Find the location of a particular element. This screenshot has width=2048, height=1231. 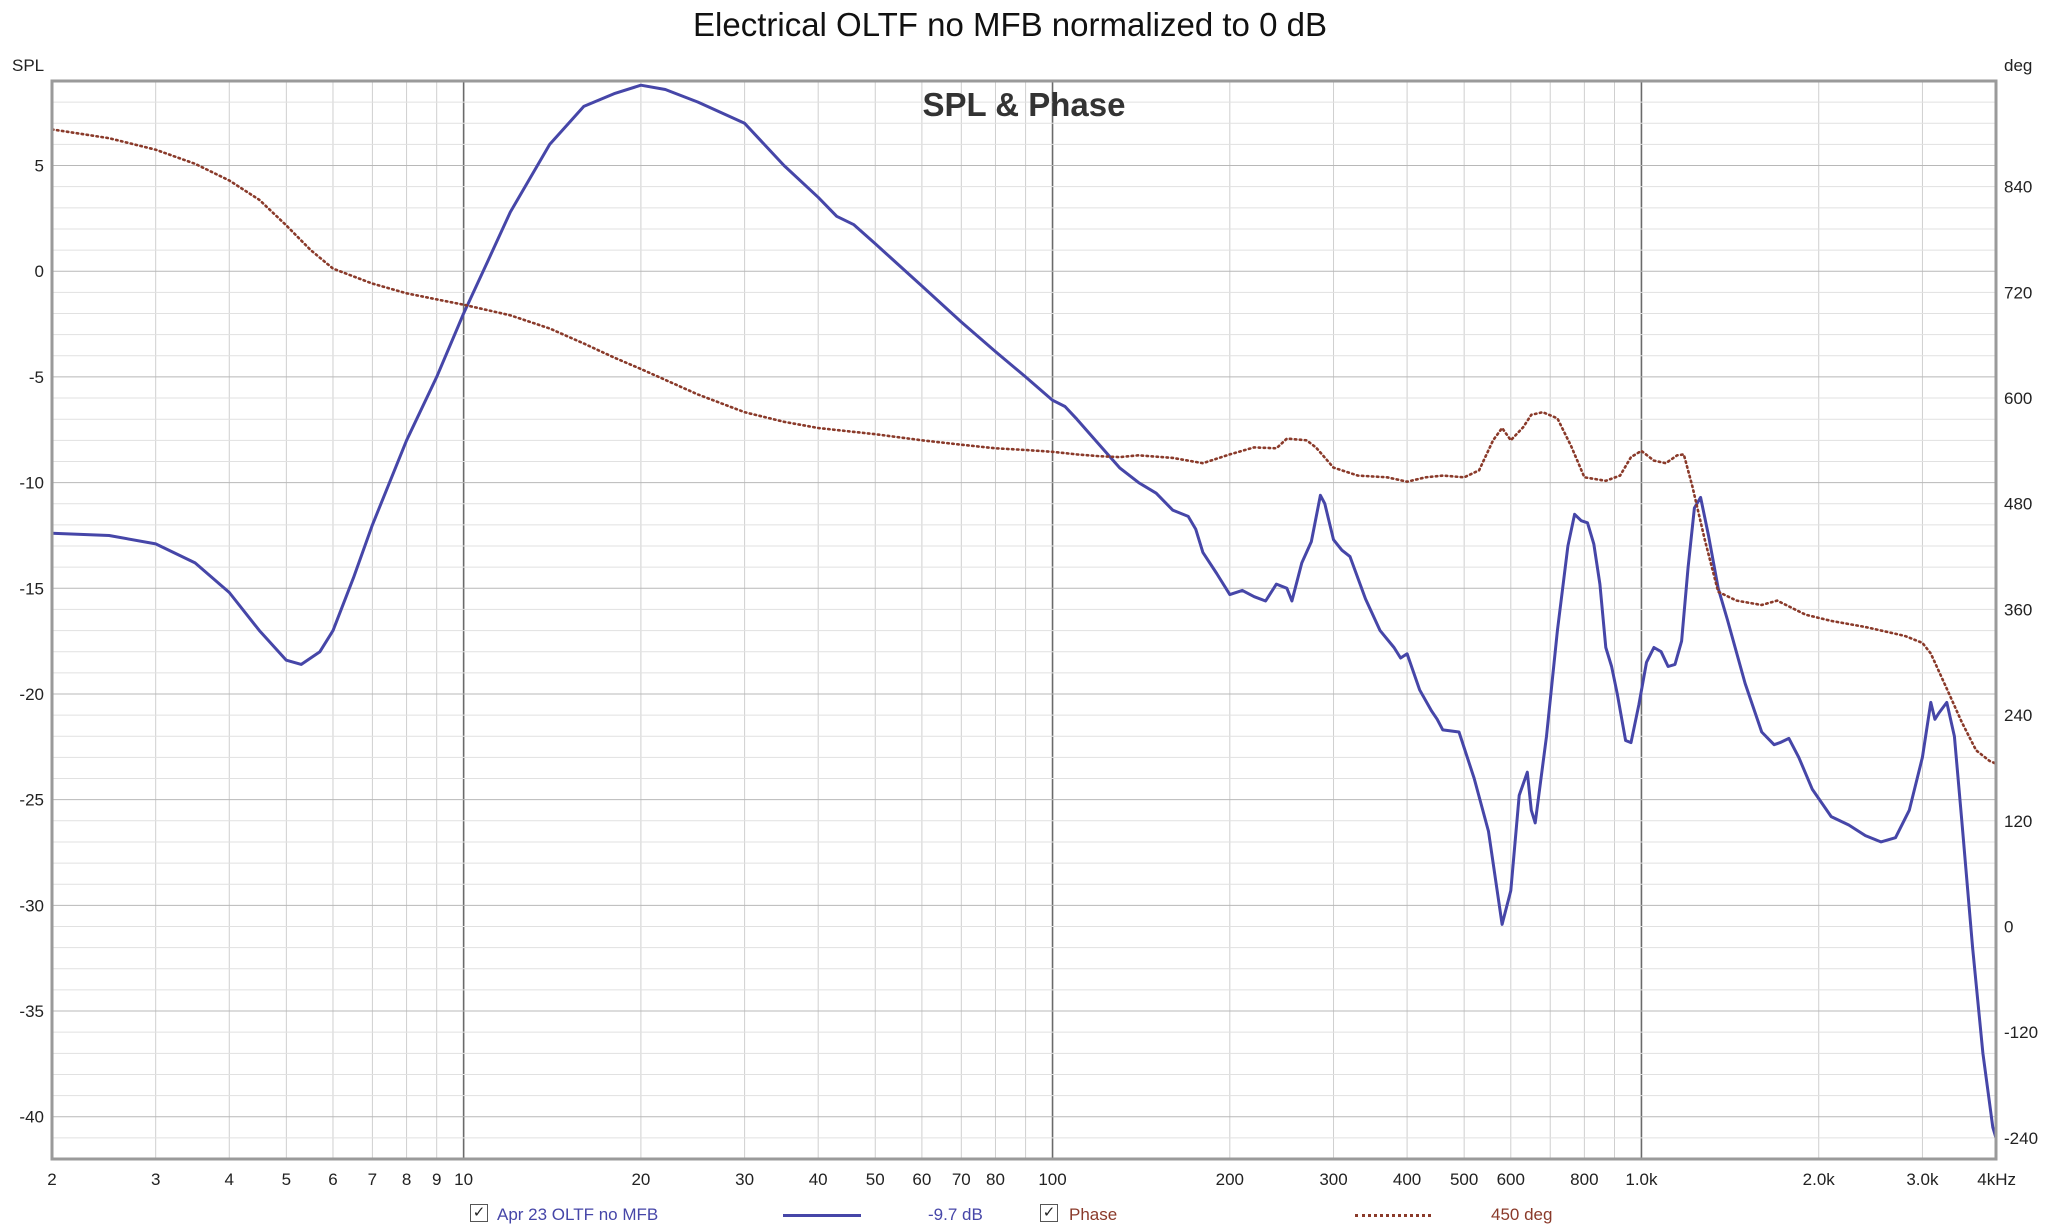

x-tick-label: 20 is located at coordinates (640, 1179).